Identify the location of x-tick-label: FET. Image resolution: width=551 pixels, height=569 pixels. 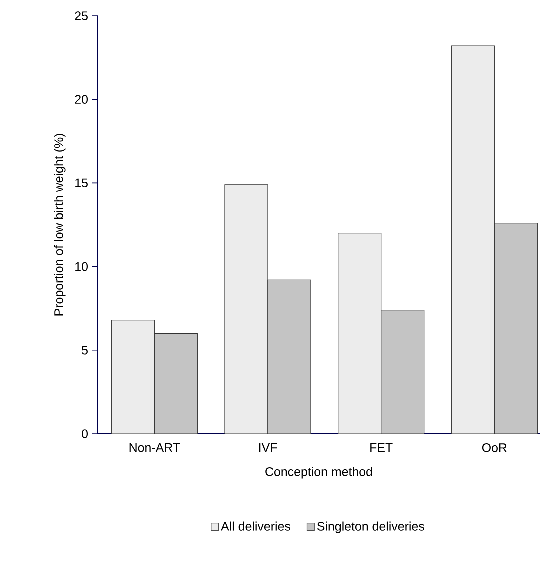
(381, 448).